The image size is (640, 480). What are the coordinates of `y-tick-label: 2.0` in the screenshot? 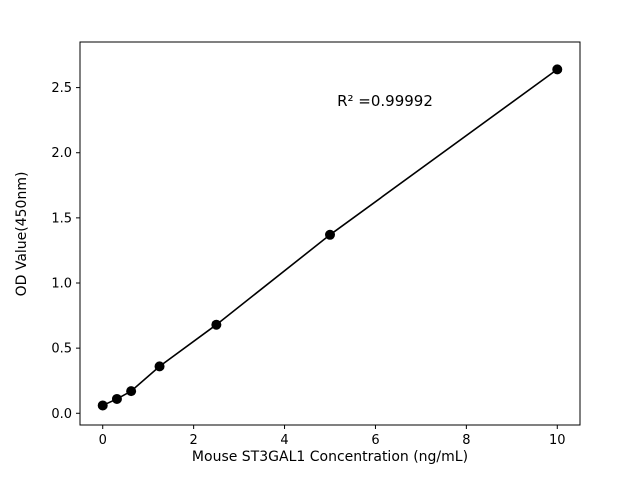 It's located at (61, 153).